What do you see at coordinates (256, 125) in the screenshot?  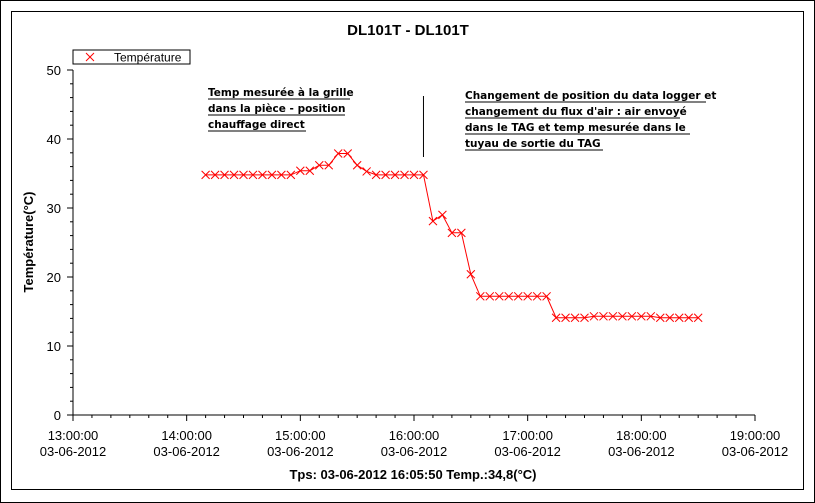 I see `annotation-left-line-3: chauffage direct` at bounding box center [256, 125].